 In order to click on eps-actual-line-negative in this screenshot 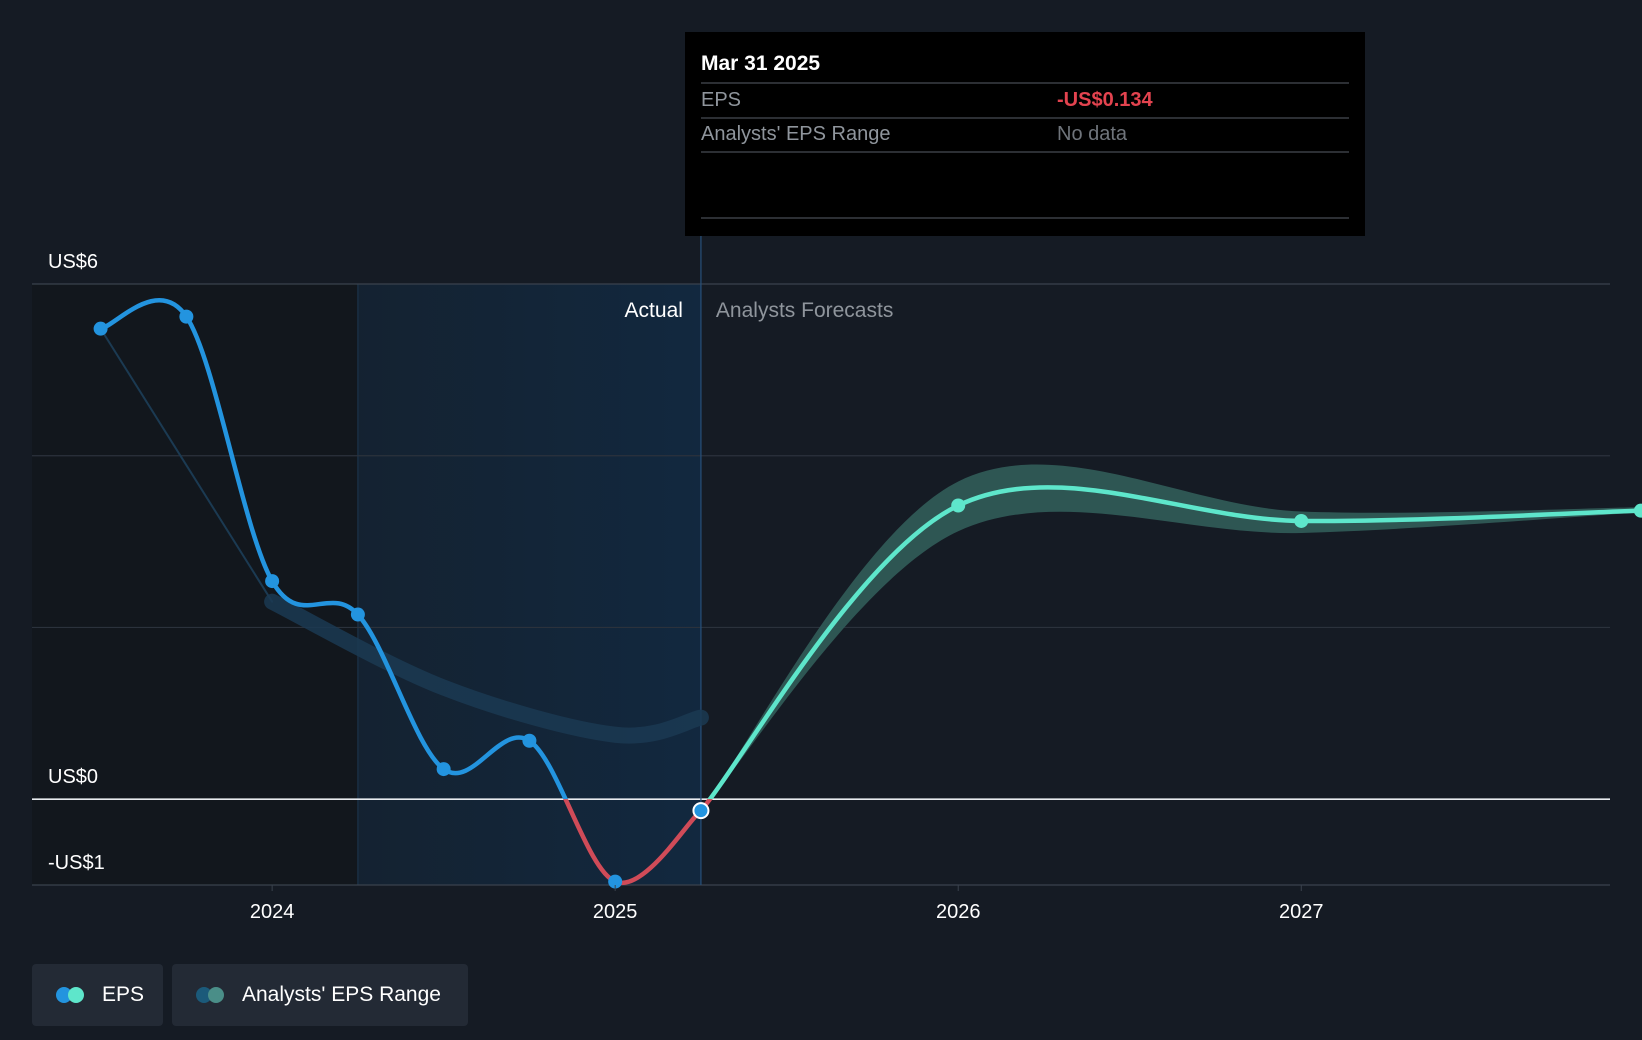, I will do `click(633, 842)`.